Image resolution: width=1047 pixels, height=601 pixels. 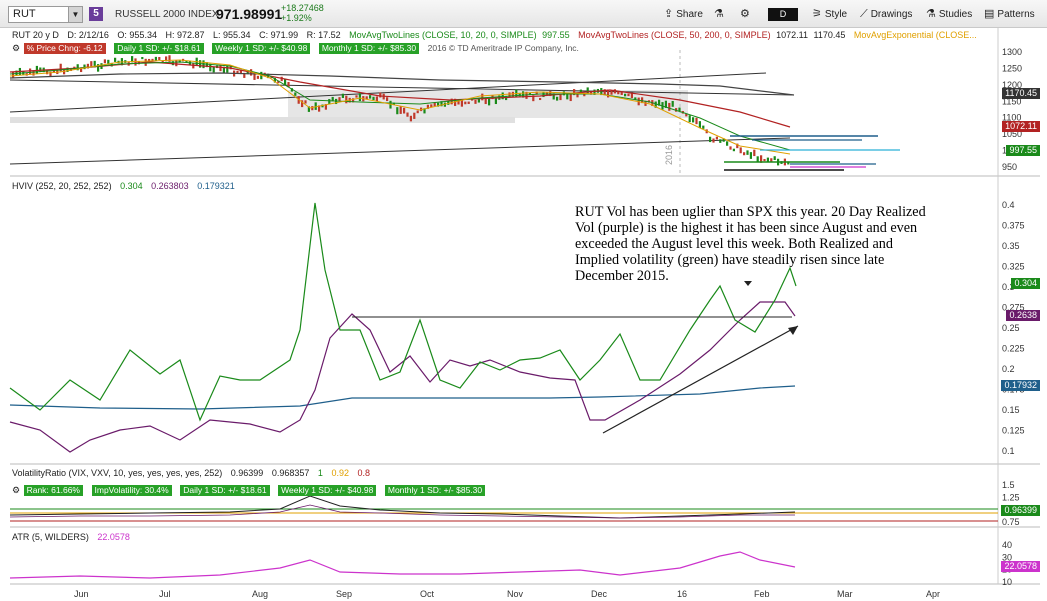 I want to click on x-tick-label: Jul, so click(x=165, y=594).